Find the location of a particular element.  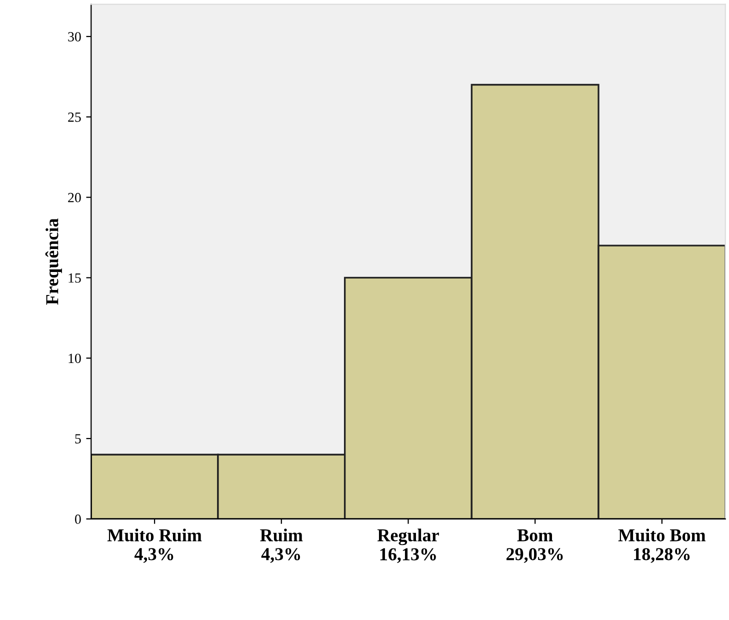

y-tick-label: 0 is located at coordinates (77, 519).